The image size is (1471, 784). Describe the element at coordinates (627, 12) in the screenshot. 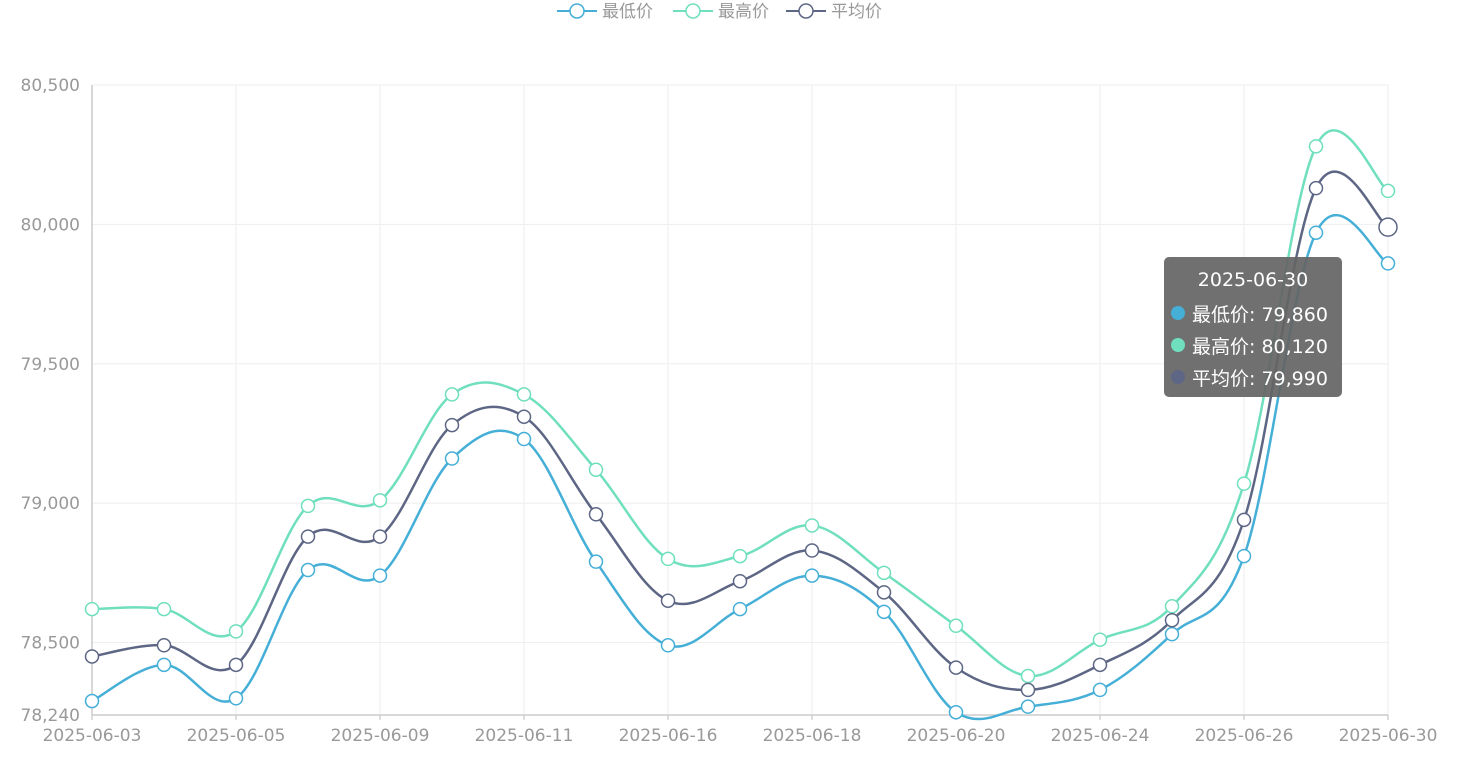

I see `legend-label-low: 最低价` at that location.